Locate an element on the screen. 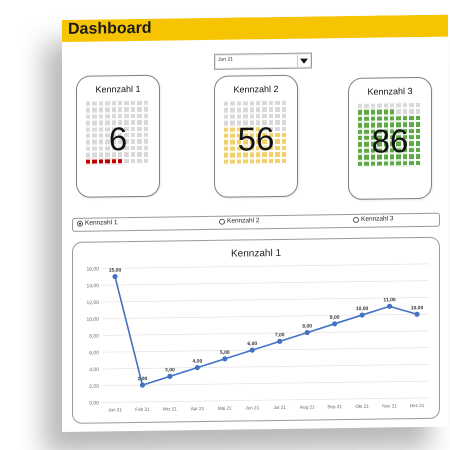  kpi-value: 6 is located at coordinates (118, 139).